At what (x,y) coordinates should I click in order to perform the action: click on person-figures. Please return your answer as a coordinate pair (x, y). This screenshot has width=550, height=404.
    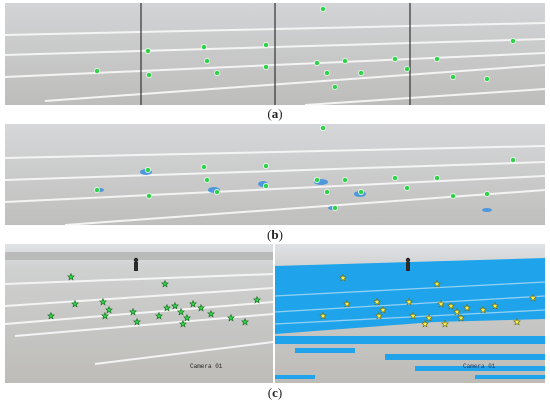
    Looking at the image, I should click on (272, 264).